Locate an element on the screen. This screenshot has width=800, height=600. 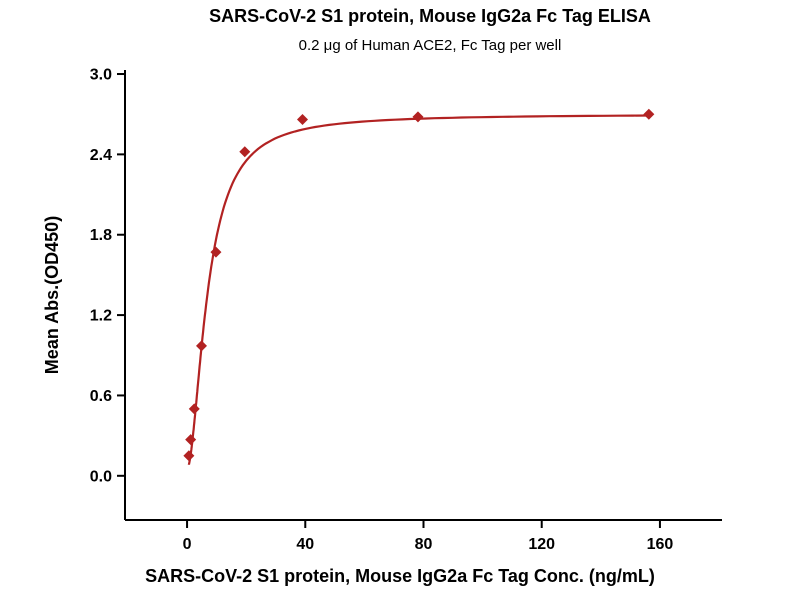
x-tick-label: 80 is located at coordinates (424, 544).